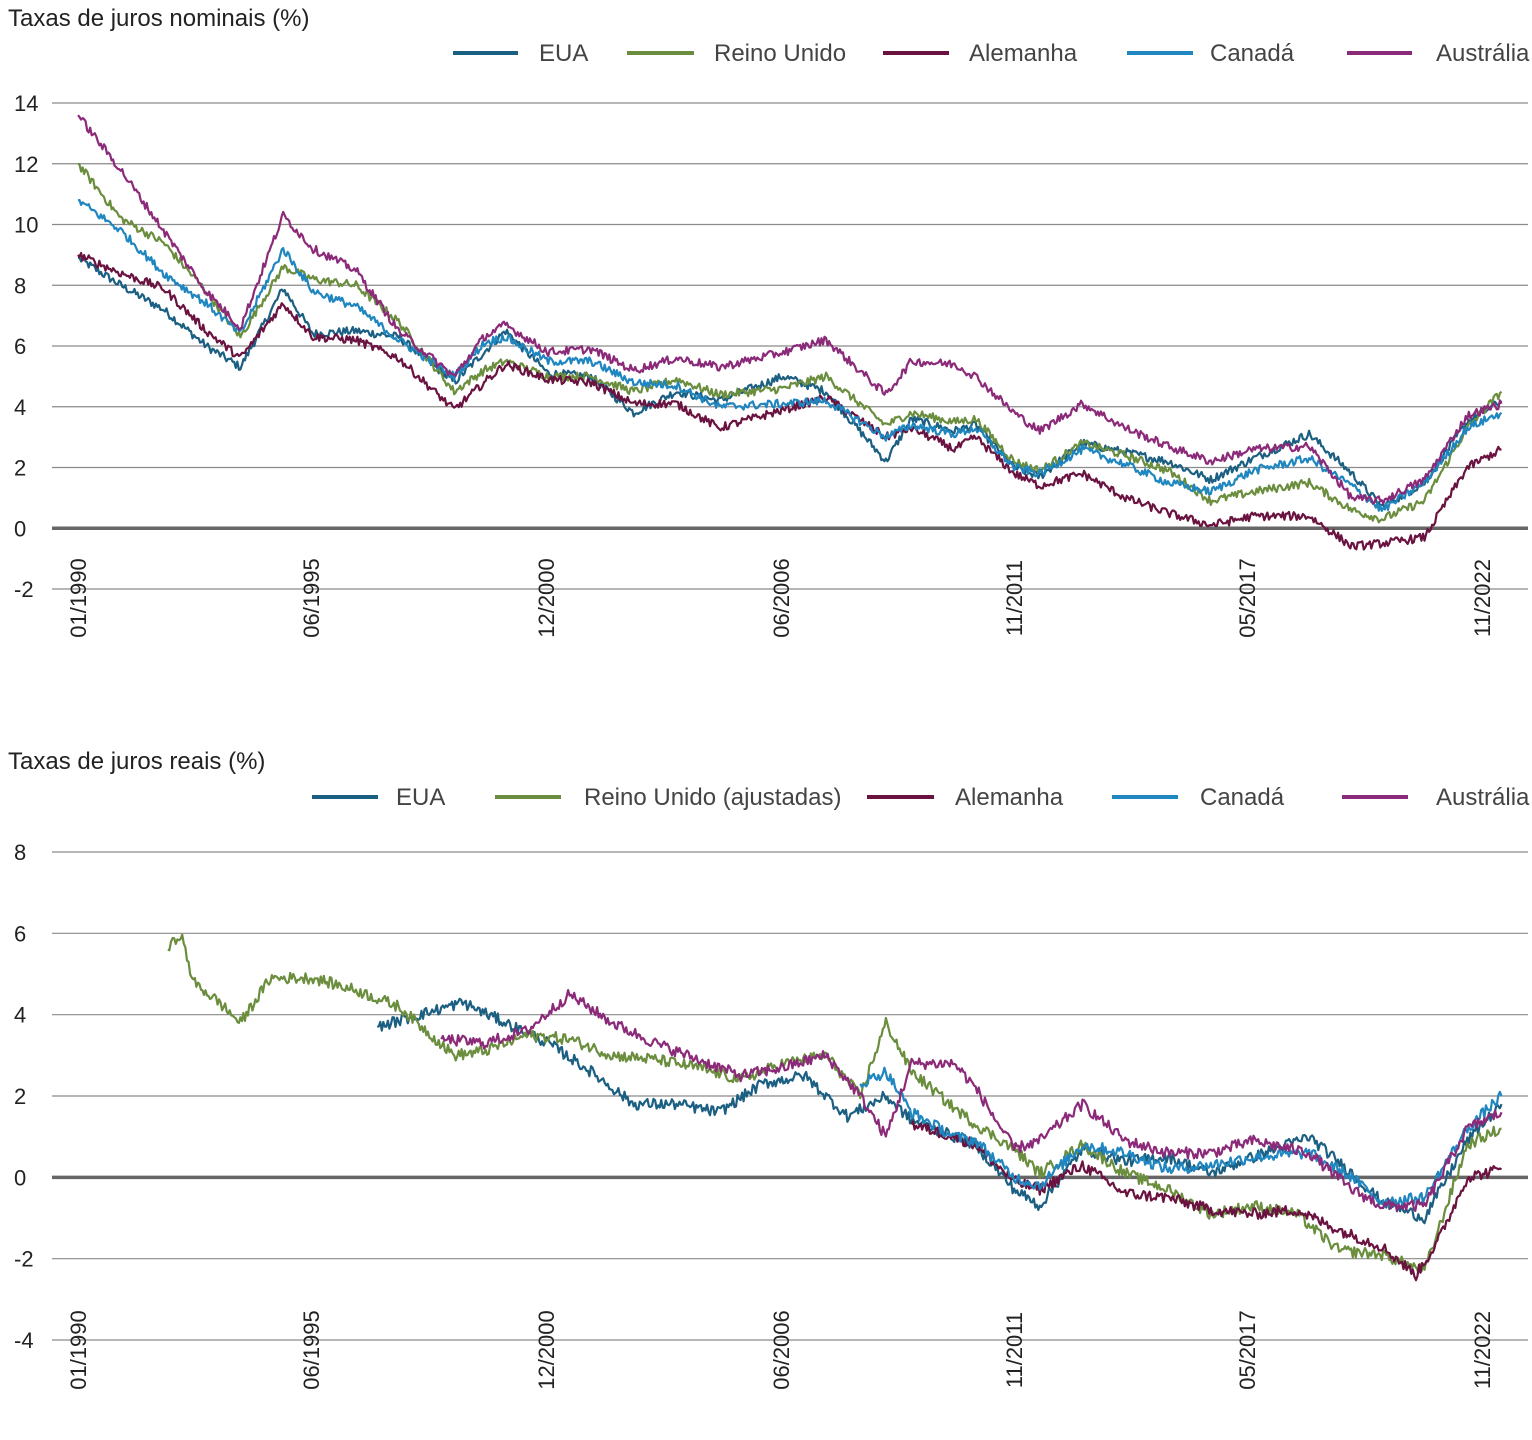 Image resolution: width=1532 pixels, height=1440 pixels. I want to click on y-tick-label: 10, so click(26, 225).